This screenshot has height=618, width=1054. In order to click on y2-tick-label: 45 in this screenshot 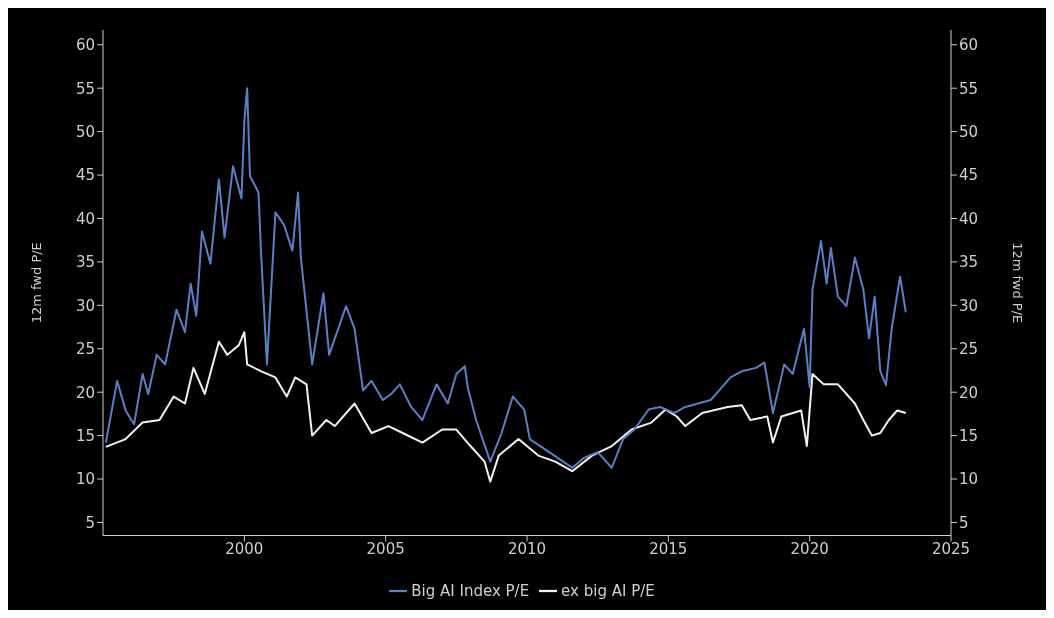, I will do `click(969, 175)`.